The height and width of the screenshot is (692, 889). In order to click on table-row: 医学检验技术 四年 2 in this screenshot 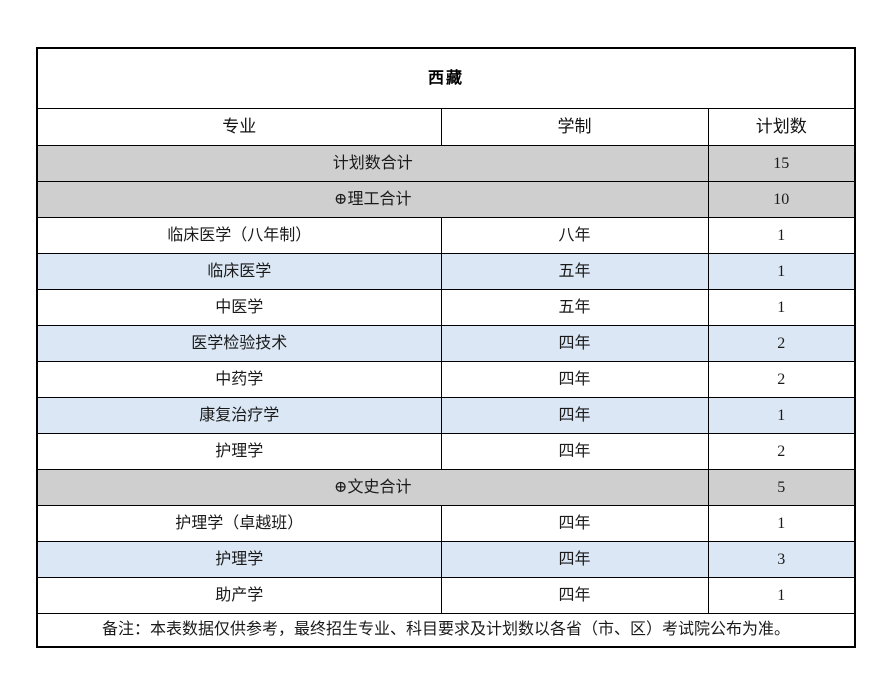, I will do `click(446, 343)`.